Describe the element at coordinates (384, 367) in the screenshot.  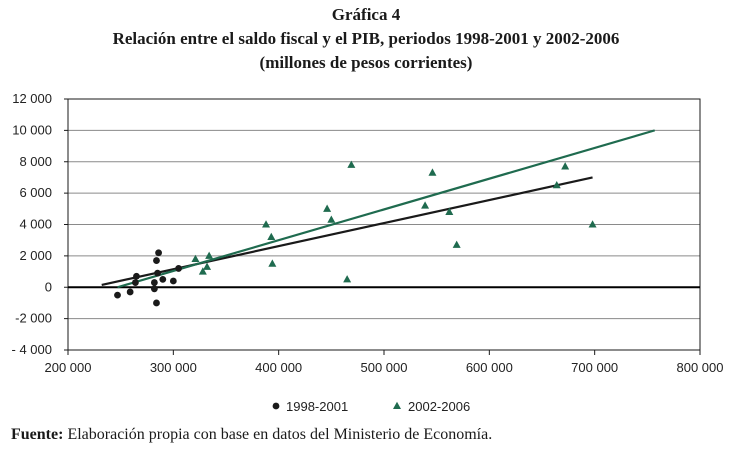
I see `x-tick-label: 500 000` at that location.